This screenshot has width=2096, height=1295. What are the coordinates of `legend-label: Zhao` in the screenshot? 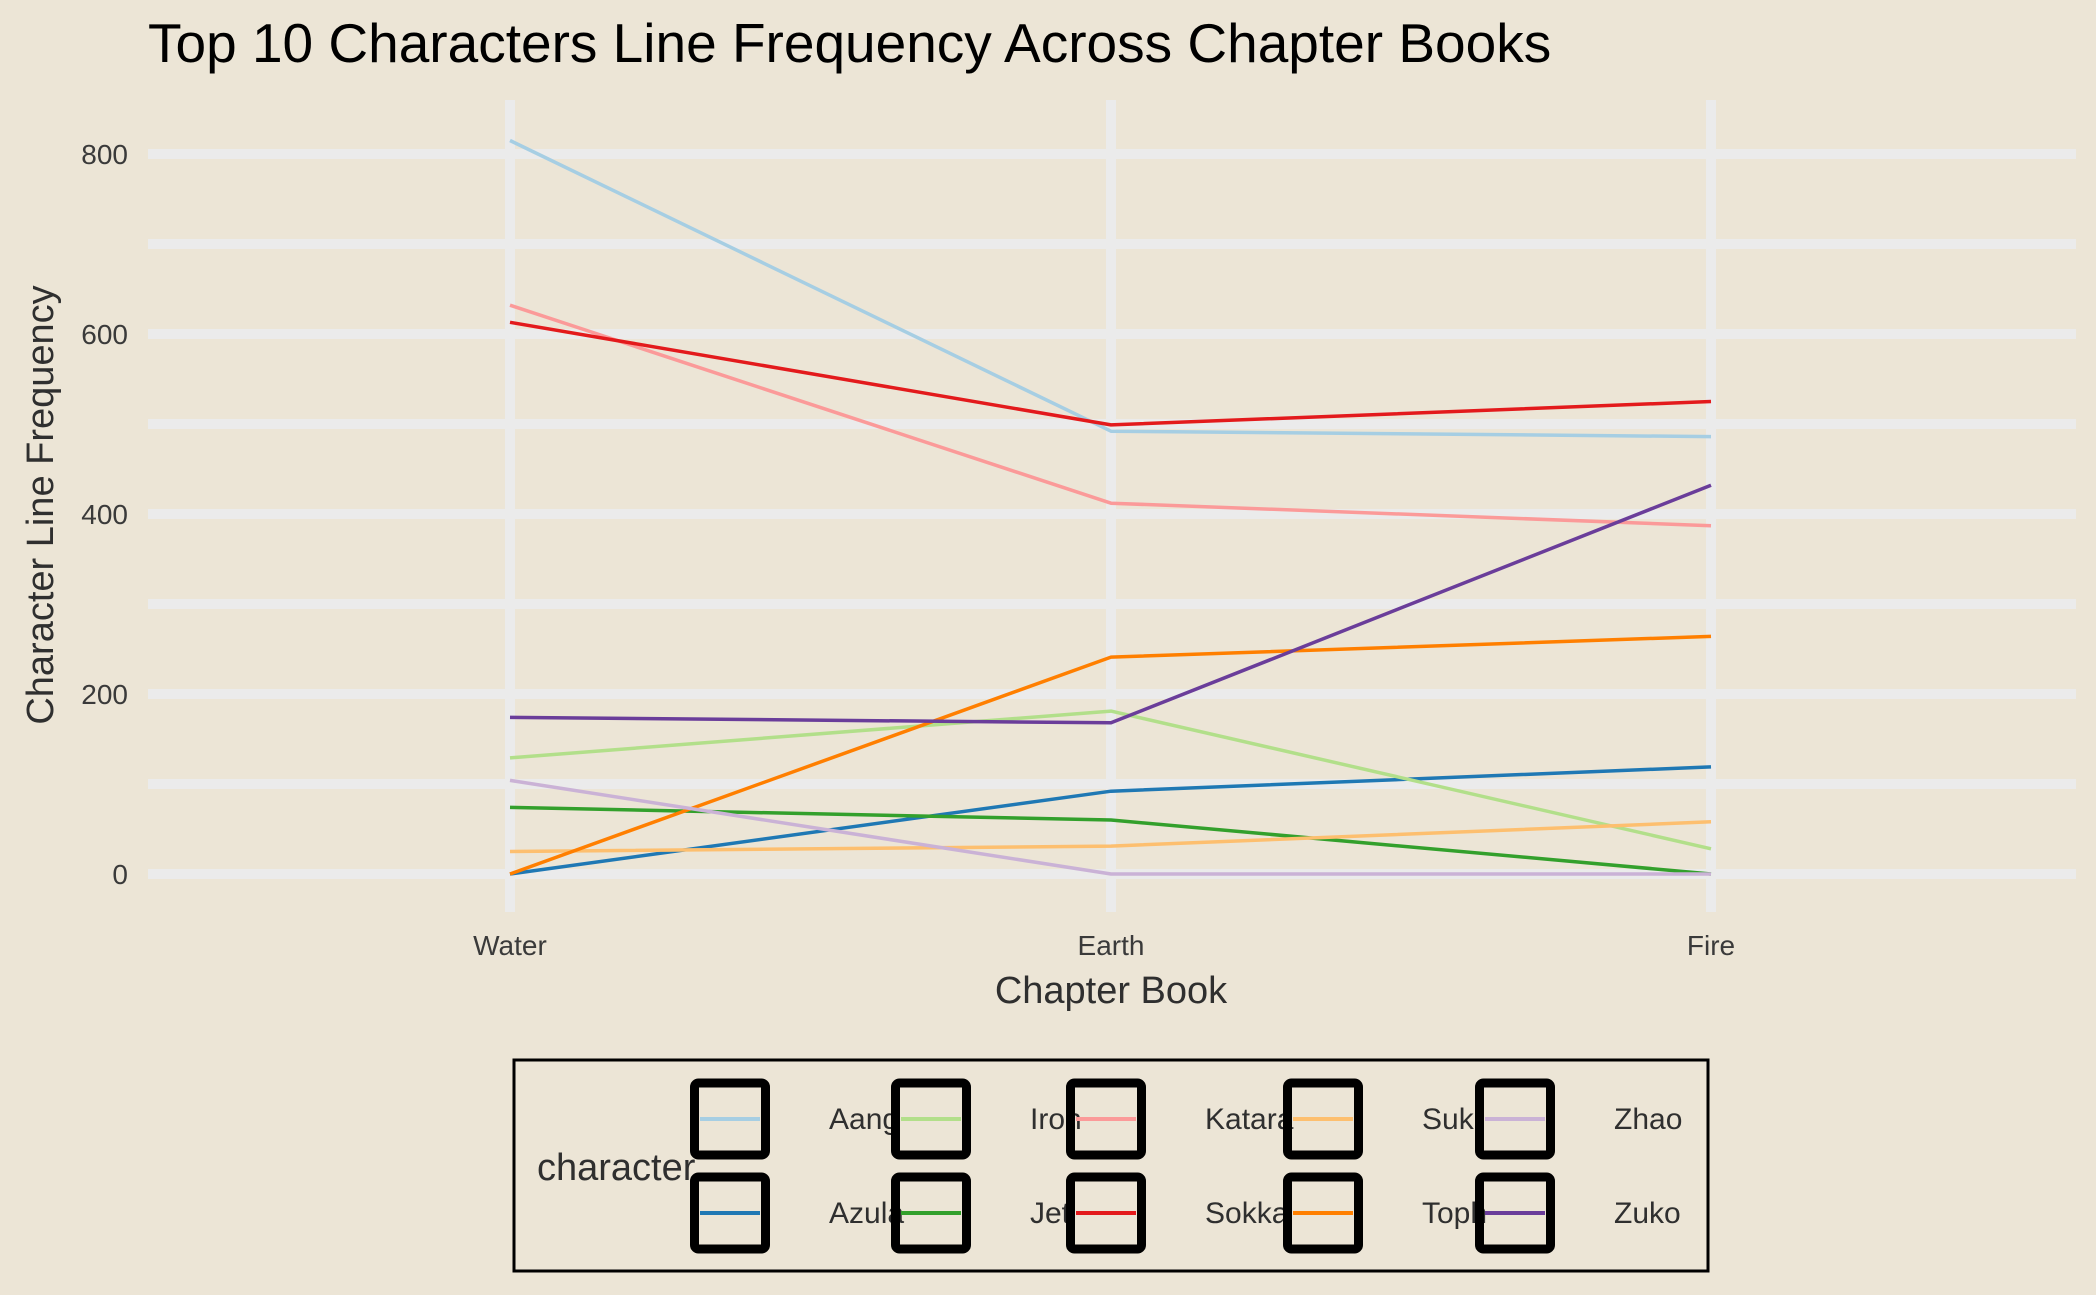 It's located at (1648, 1119).